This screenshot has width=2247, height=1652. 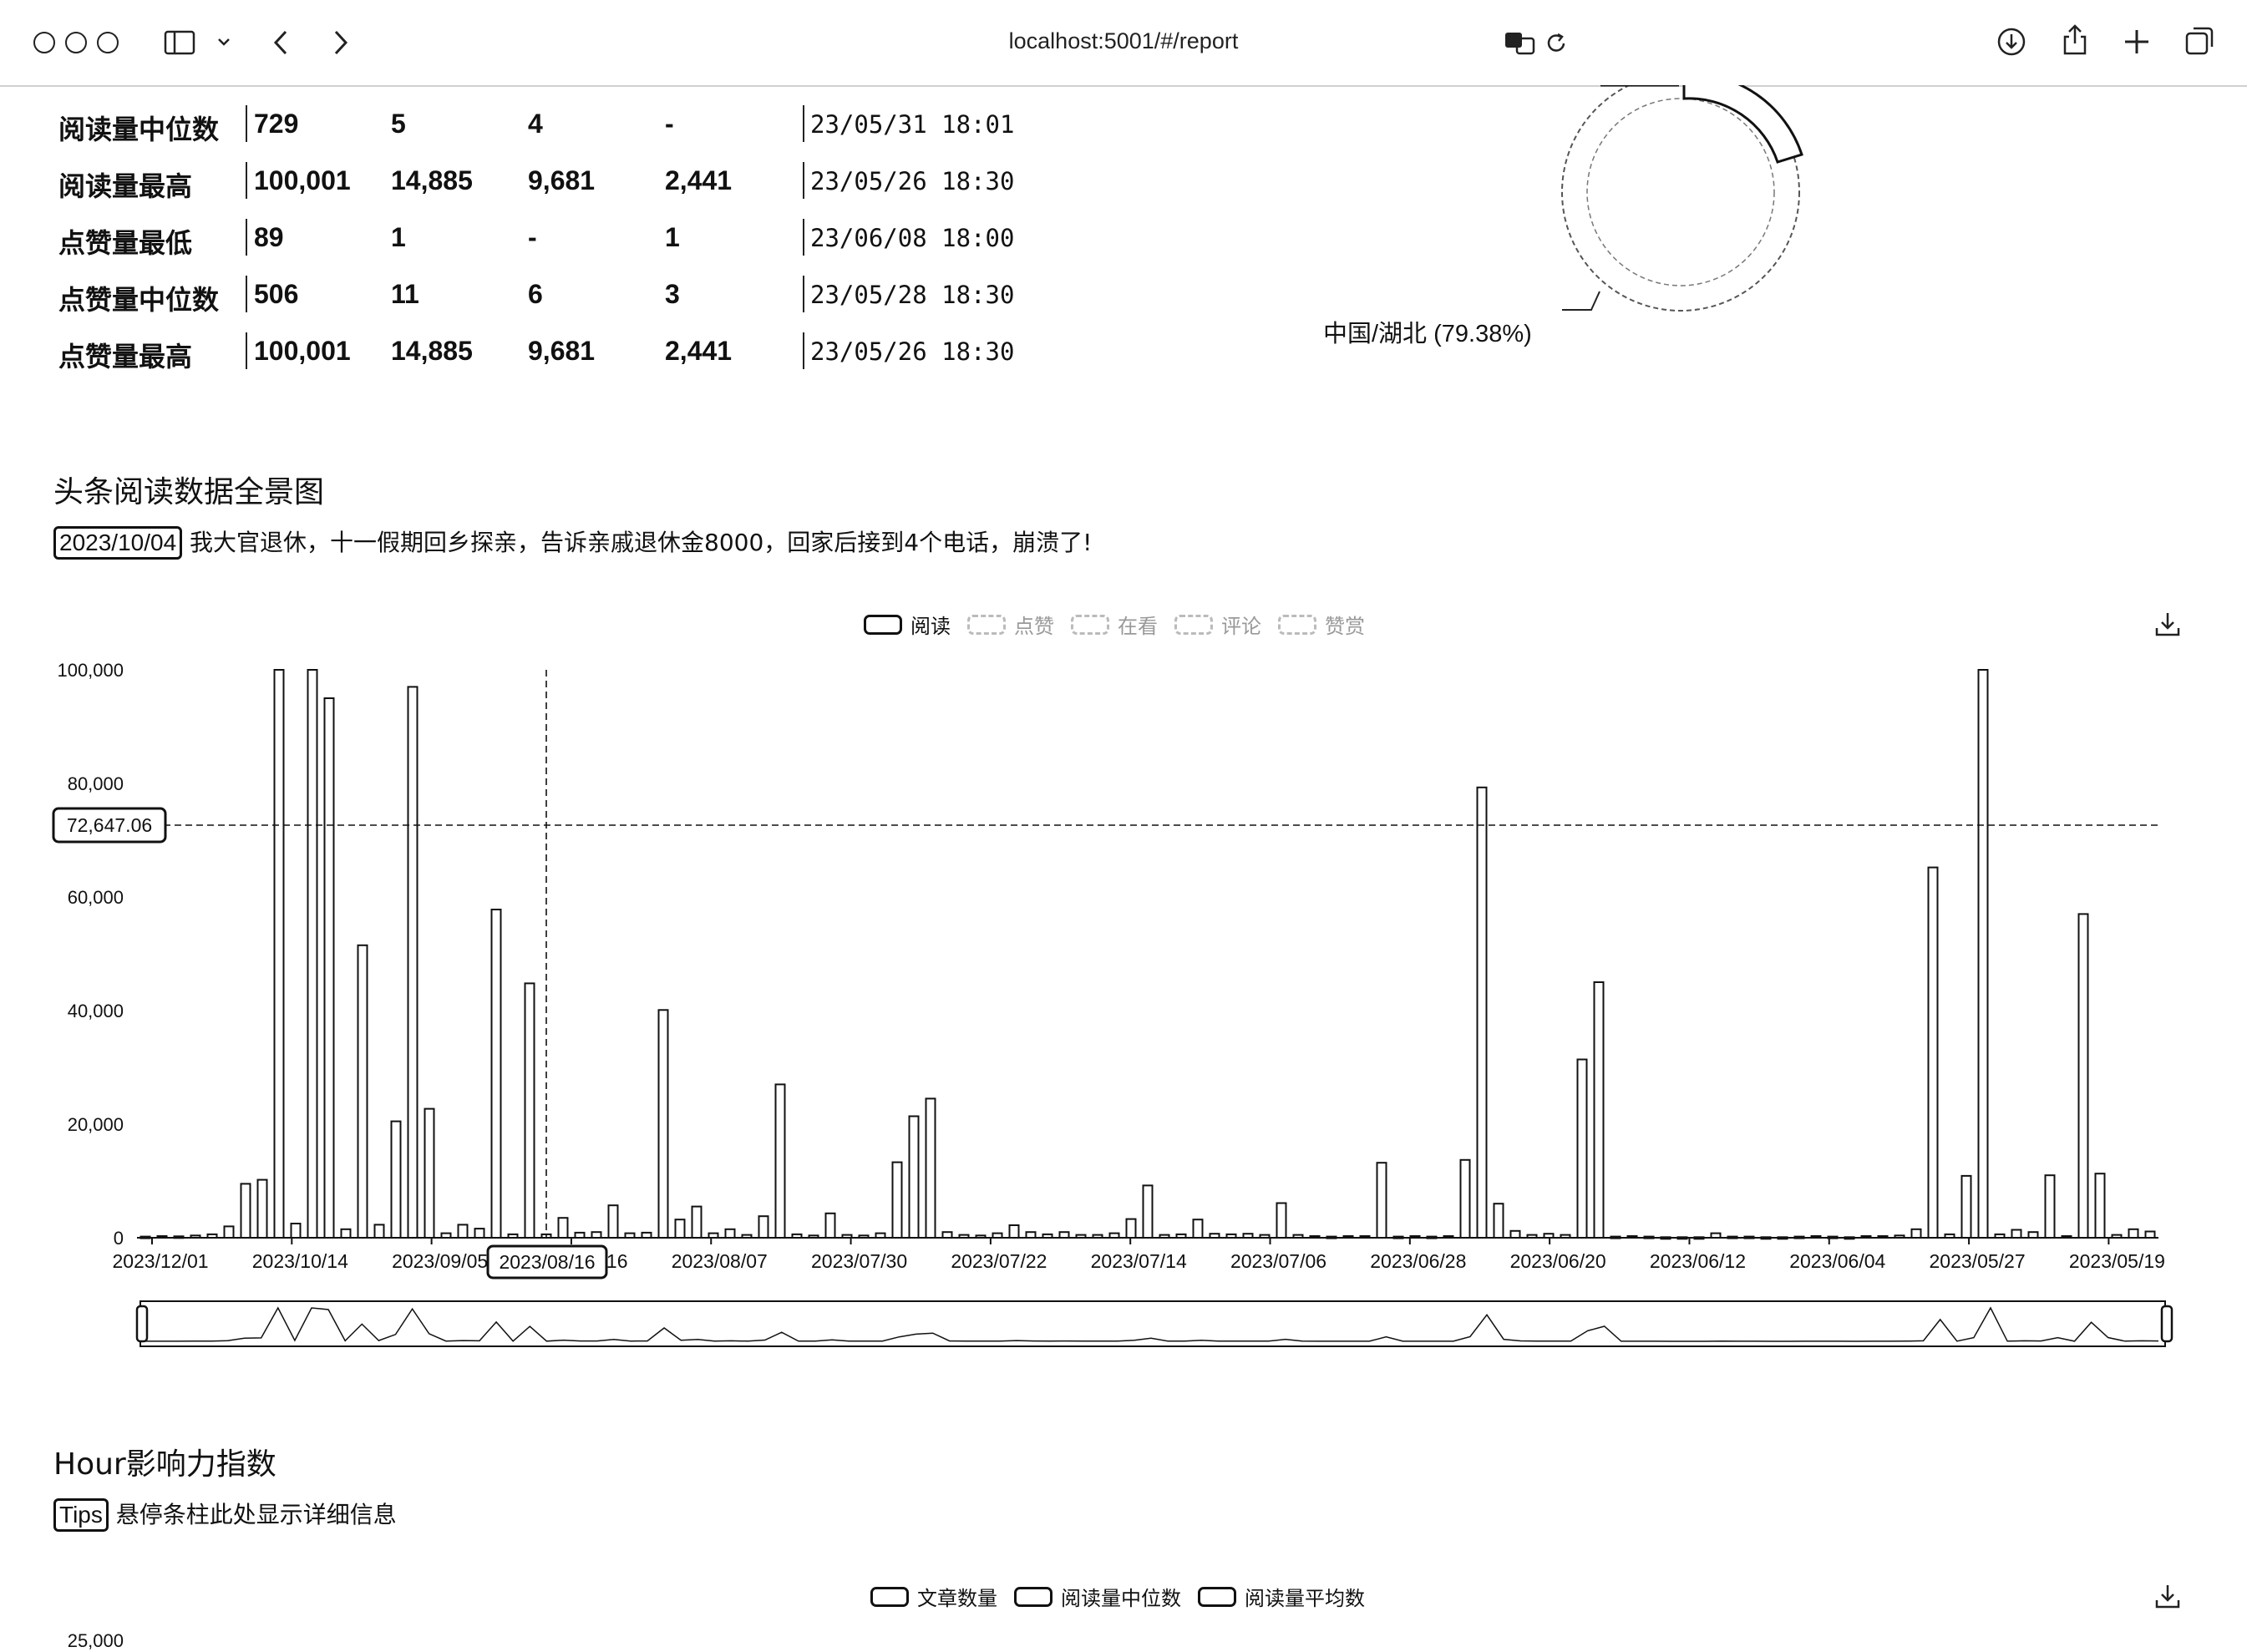 What do you see at coordinates (1305, 1598) in the screenshot?
I see `legend-label: 阅读量平均数` at bounding box center [1305, 1598].